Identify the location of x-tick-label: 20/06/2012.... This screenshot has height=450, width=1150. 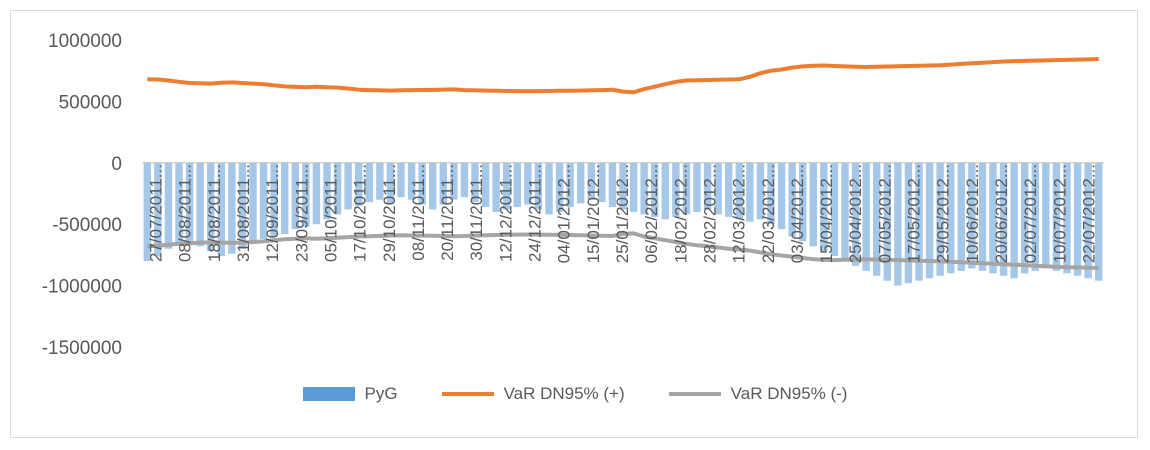
(1001, 213).